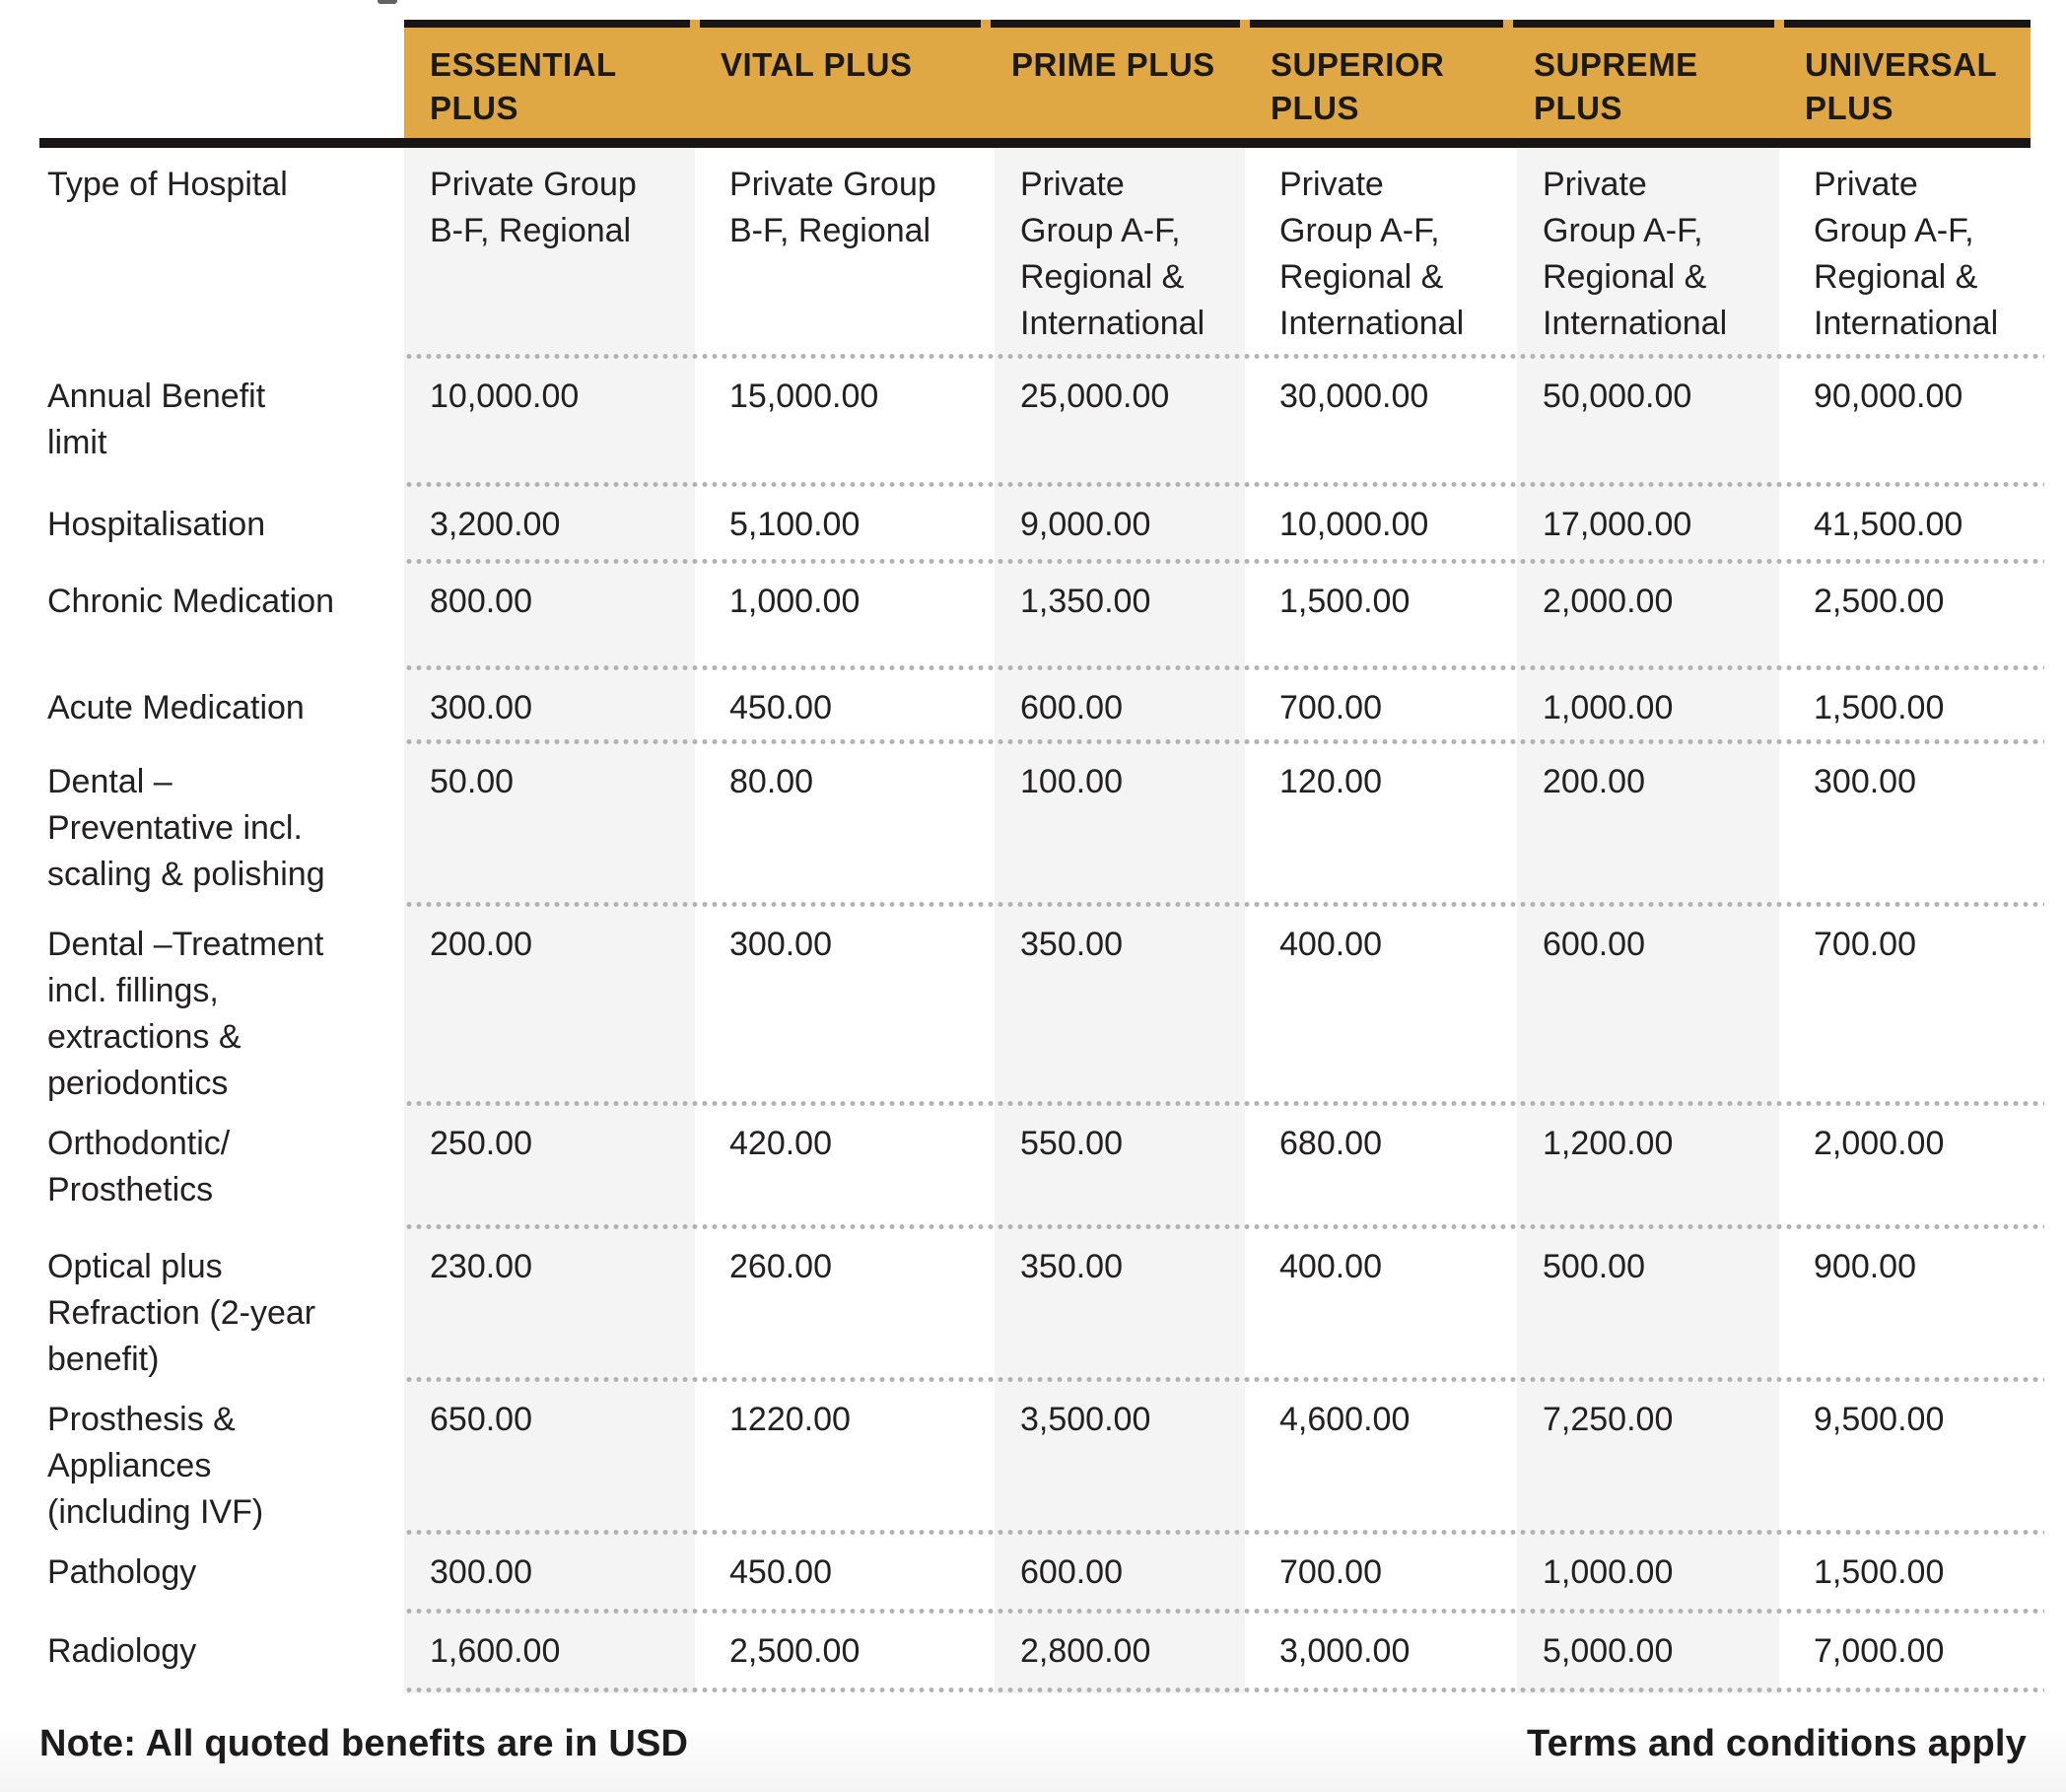  I want to click on row-label: Optical plus Refraction (2-year benefit), so click(221, 1306).